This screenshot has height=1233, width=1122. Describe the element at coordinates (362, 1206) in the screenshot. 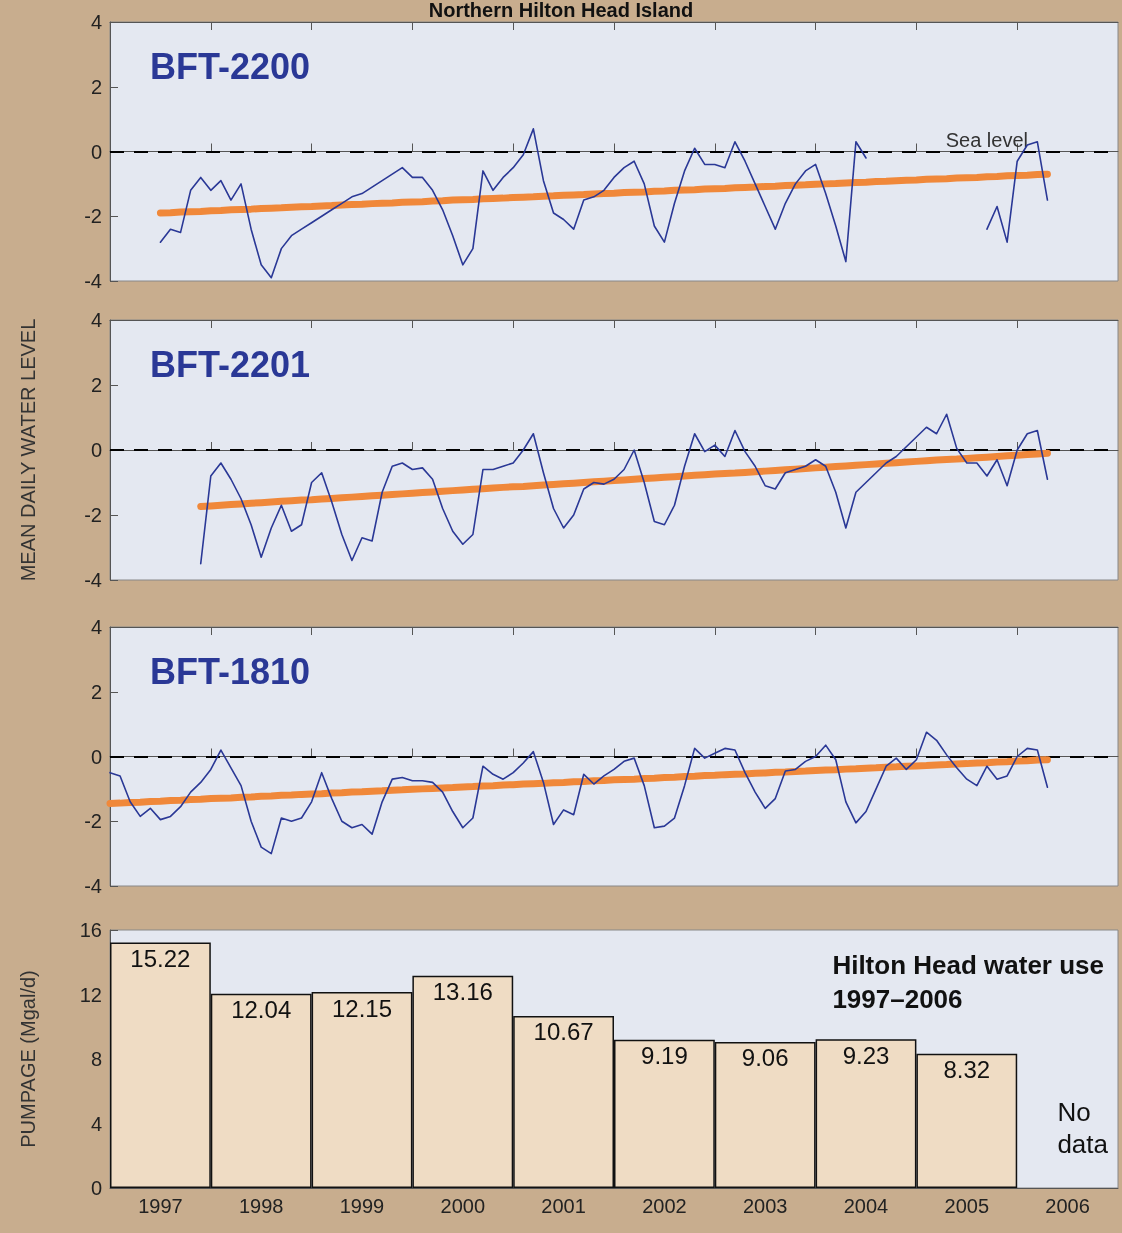

I see `x-tick-label: 1999` at that location.